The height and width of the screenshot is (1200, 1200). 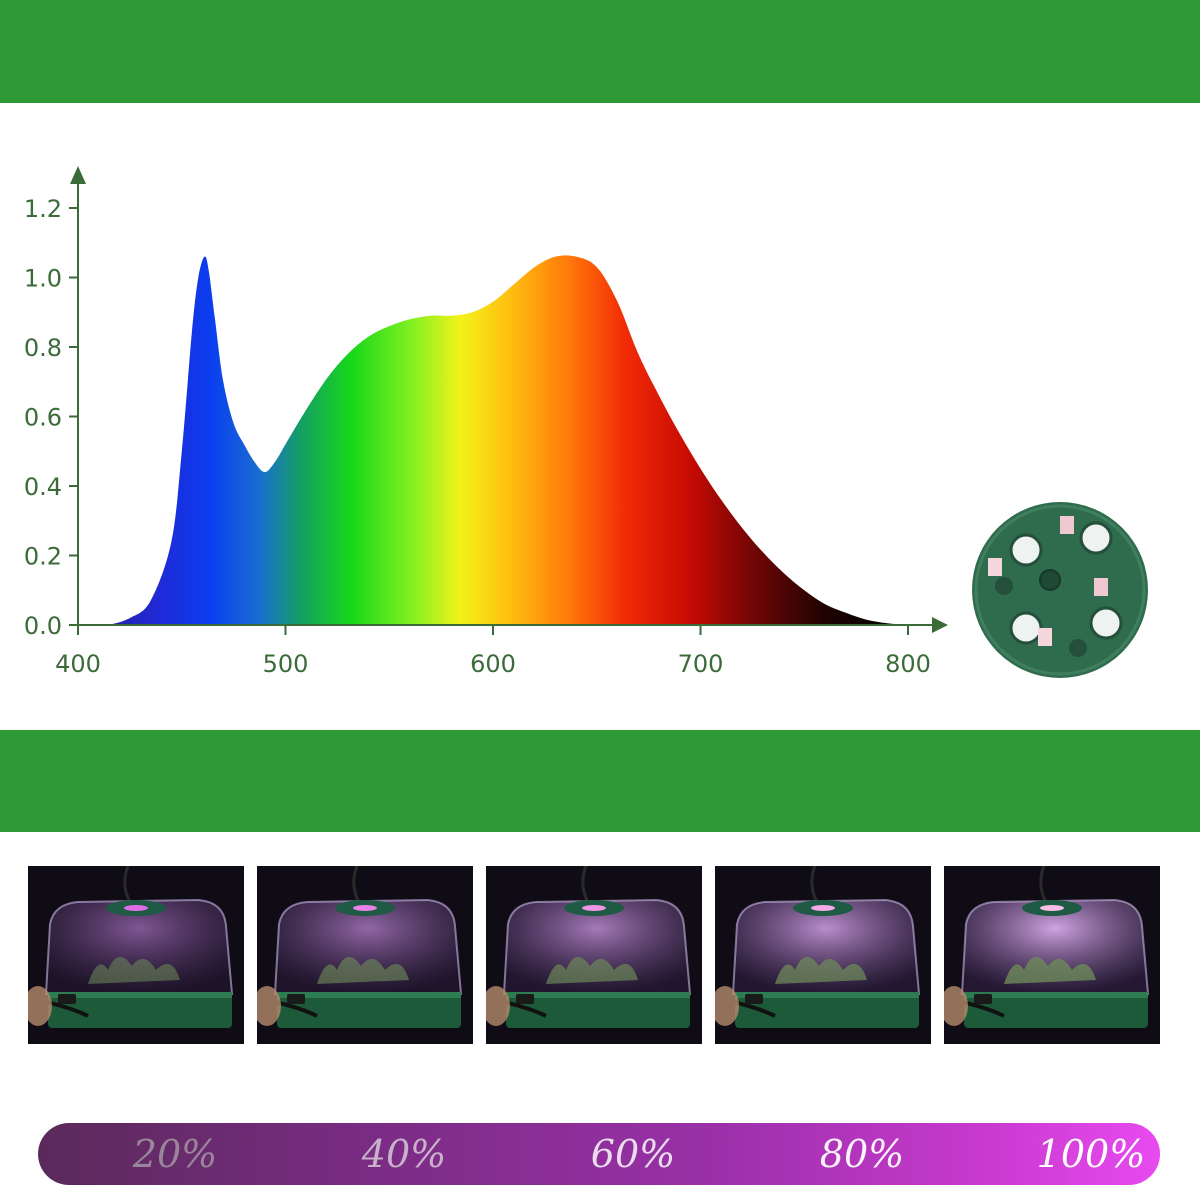 I want to click on x-tick-label-400: 400, so click(x=78, y=664).